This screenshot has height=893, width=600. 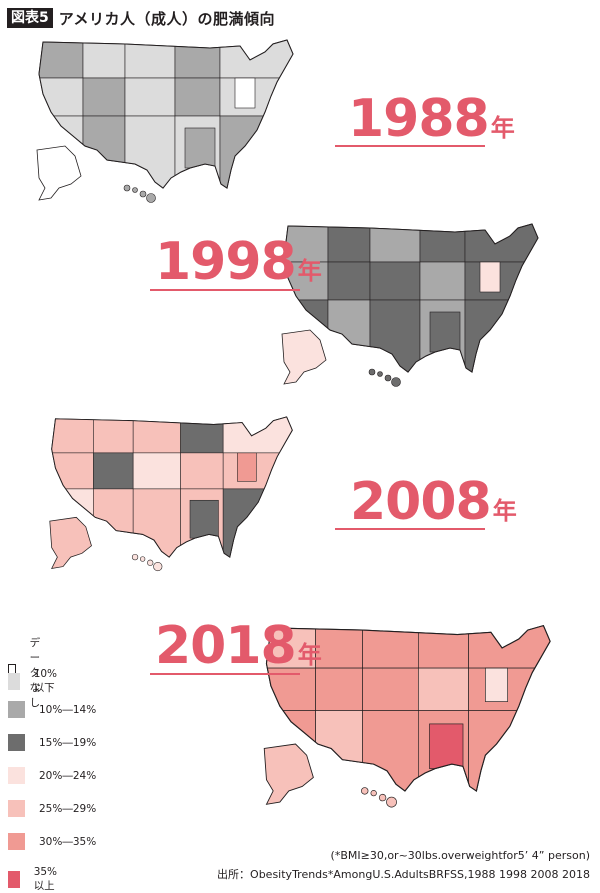 I want to click on legend-item: 10%以下, so click(x=35, y=681).